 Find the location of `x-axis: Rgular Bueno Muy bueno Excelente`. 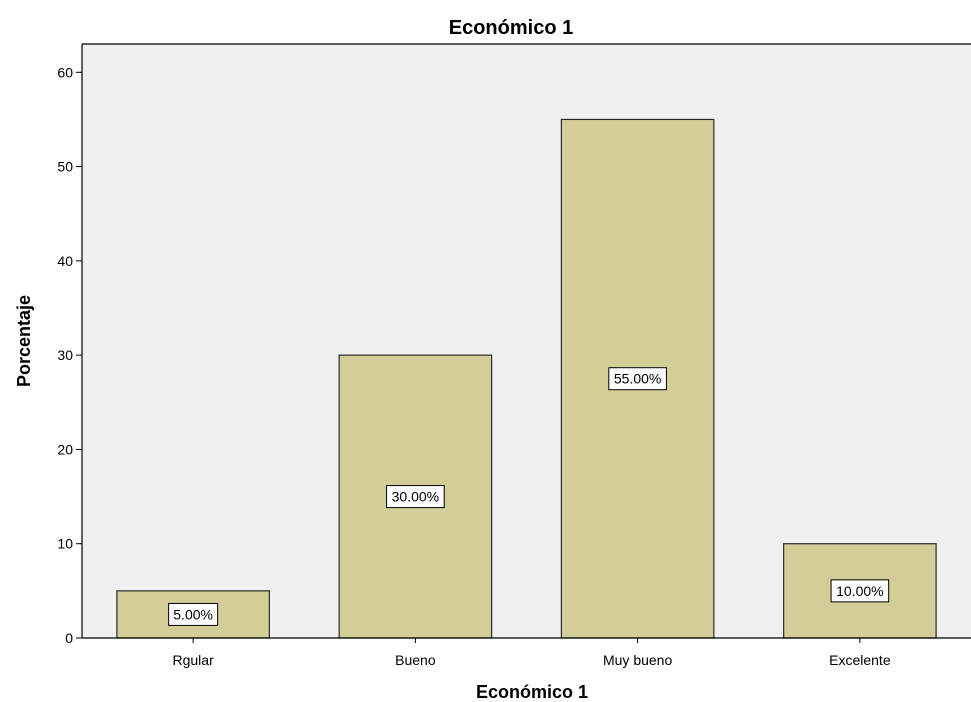

x-axis: Rgular Bueno Muy bueno Excelente is located at coordinates (526, 652).